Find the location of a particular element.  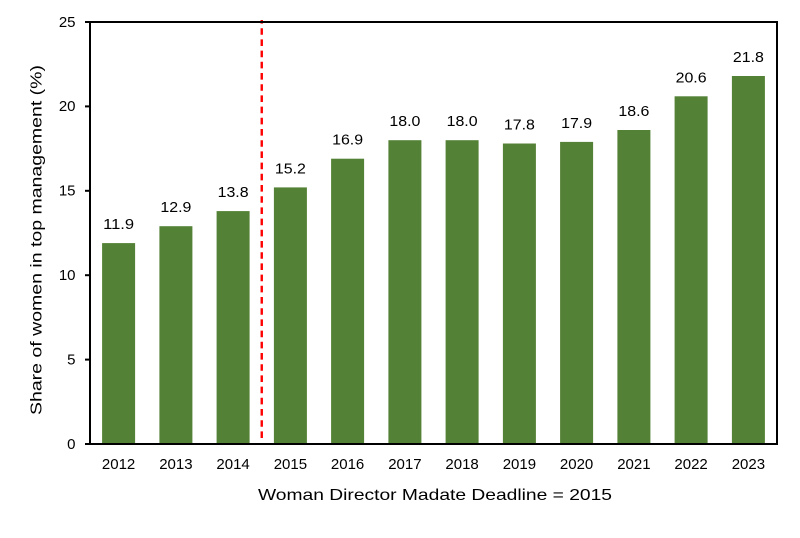

svg-text: 2019 is located at coordinates (519, 464).